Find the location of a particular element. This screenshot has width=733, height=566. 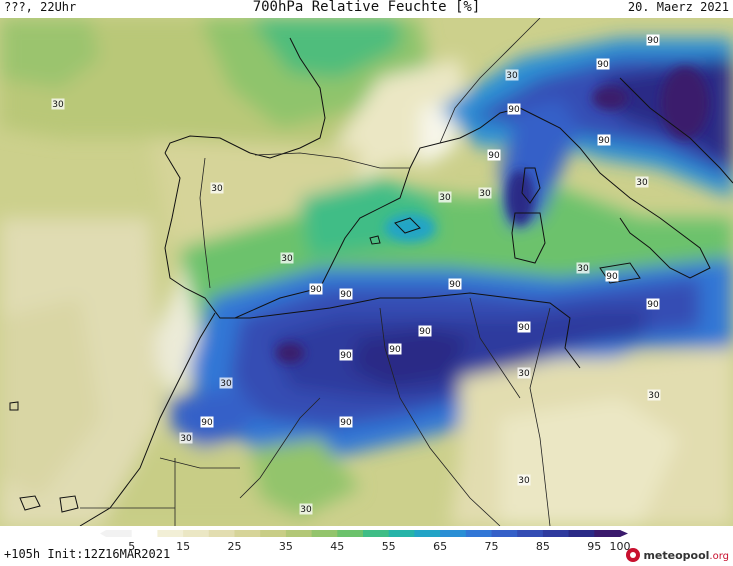

meteopool-logo-text: meteopool.org is located at coordinates (686, 555).